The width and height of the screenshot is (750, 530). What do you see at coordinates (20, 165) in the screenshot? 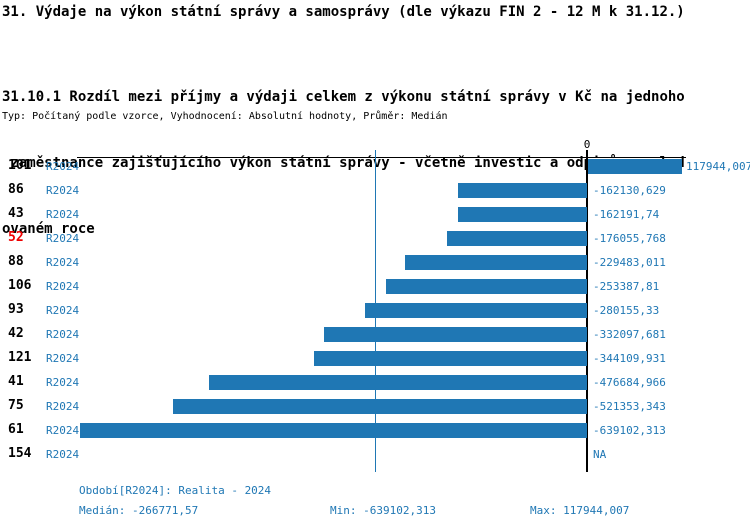
I see `row-category-label: 101` at bounding box center [20, 165].